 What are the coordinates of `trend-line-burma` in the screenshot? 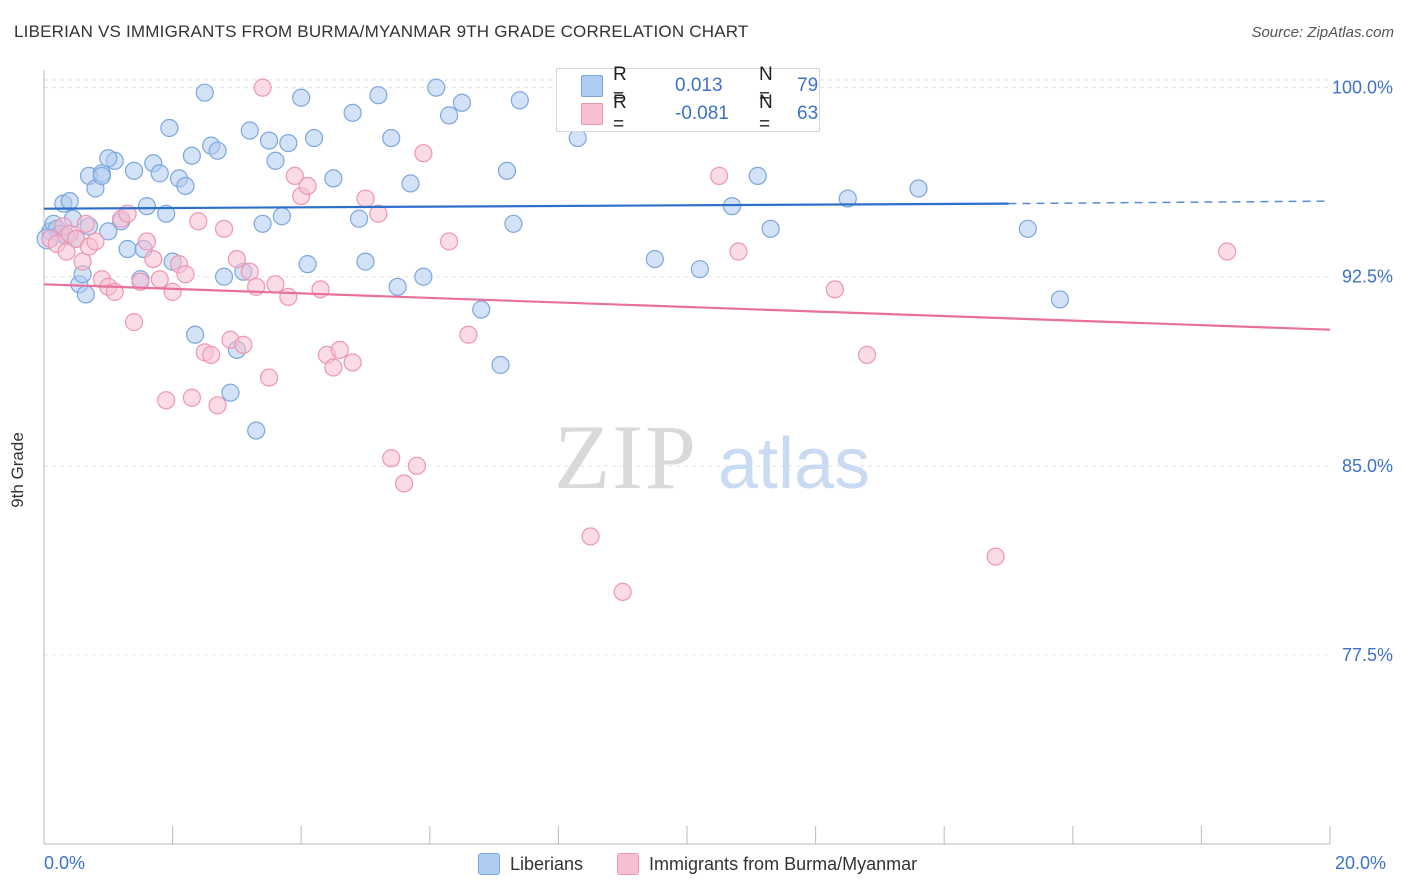 It's located at (687, 307).